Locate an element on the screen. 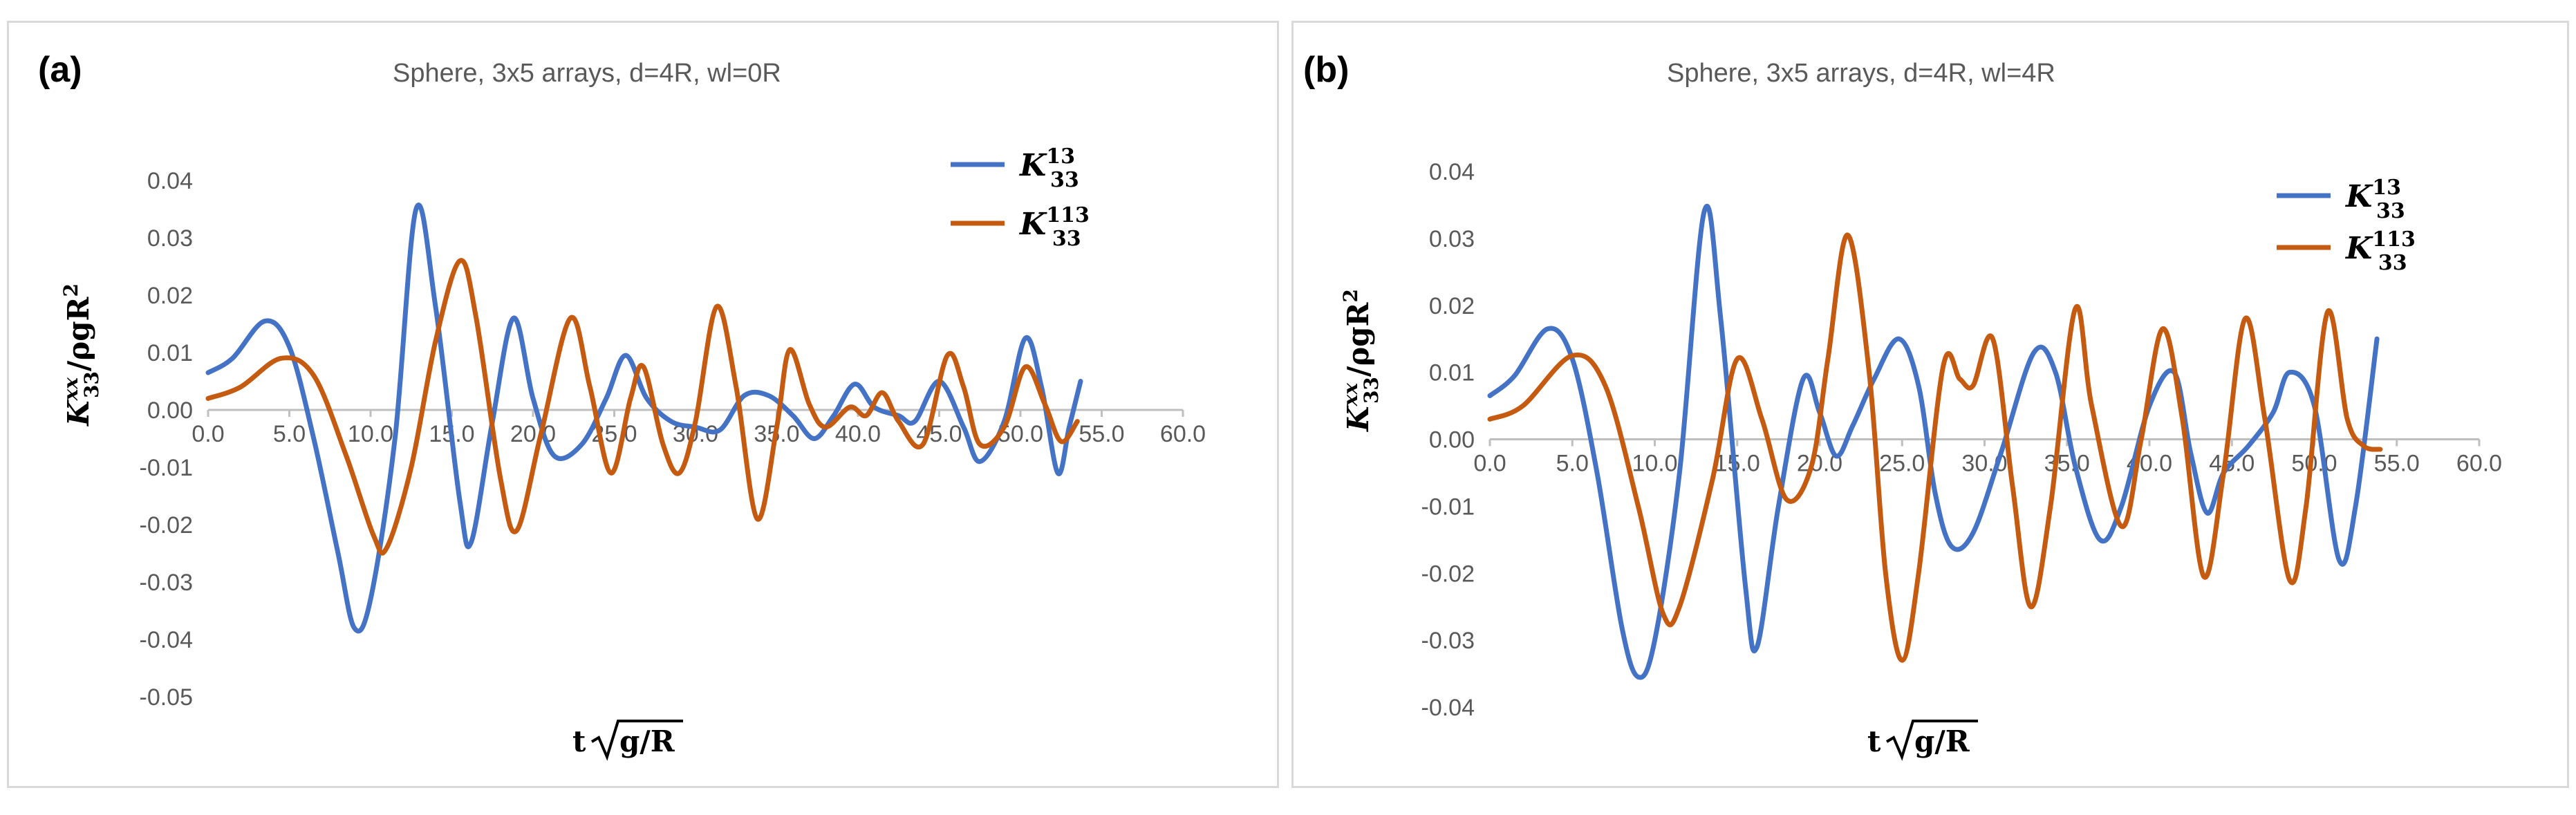  panel-label: (a) is located at coordinates (60, 70).